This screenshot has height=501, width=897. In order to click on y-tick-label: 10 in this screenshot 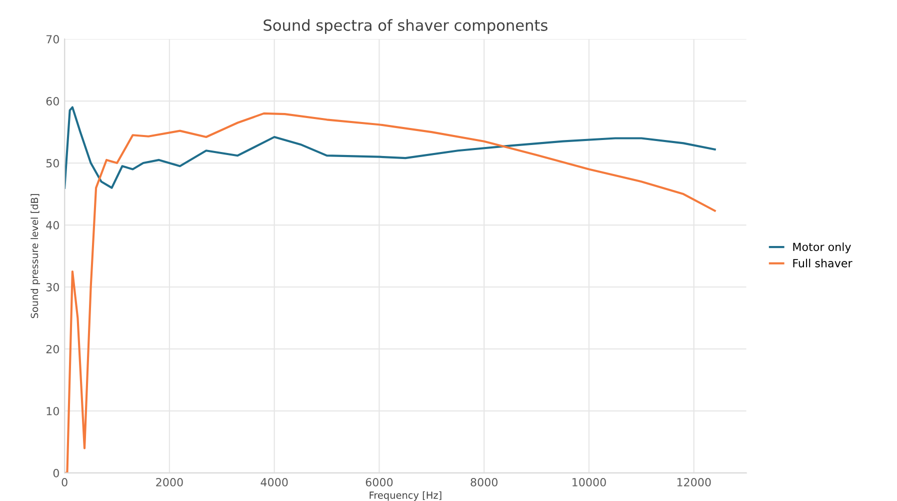, I will do `click(52, 411)`.